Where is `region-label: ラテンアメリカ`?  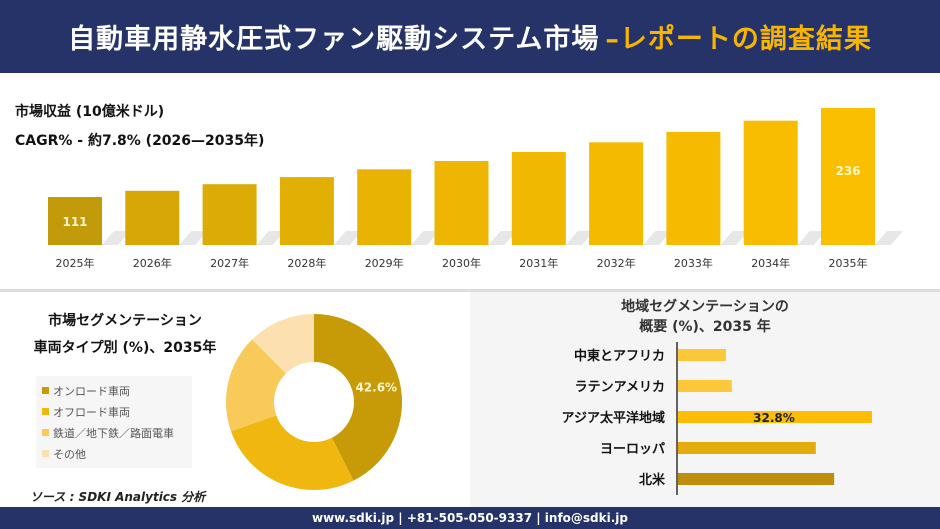
region-label: ラテンアメリカ is located at coordinates (620, 387).